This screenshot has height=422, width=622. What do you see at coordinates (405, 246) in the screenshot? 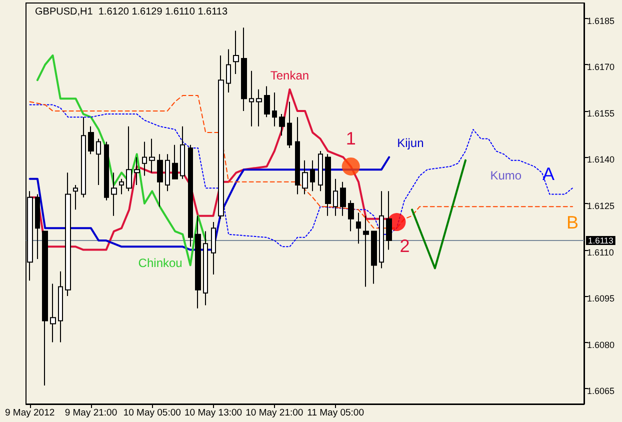
I see `annotation: 2` at bounding box center [405, 246].